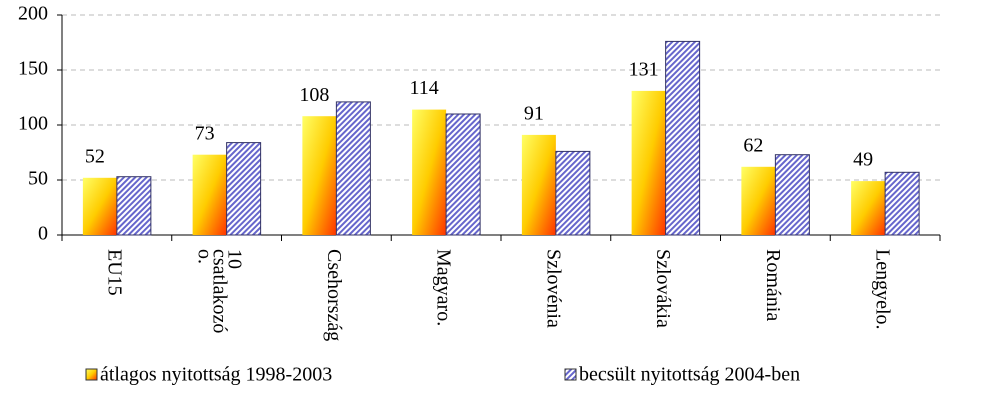 The width and height of the screenshot is (992, 413). What do you see at coordinates (863, 160) in the screenshot?
I see `data-label: 49` at bounding box center [863, 160].